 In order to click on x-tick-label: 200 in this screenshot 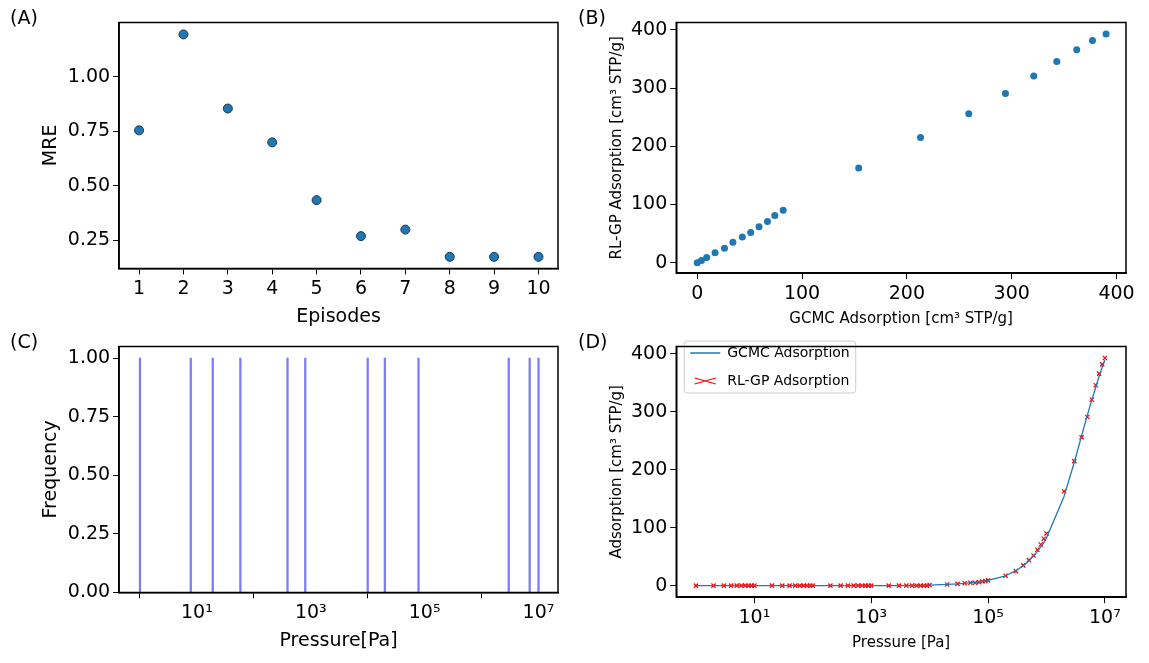, I will do `click(907, 291)`.